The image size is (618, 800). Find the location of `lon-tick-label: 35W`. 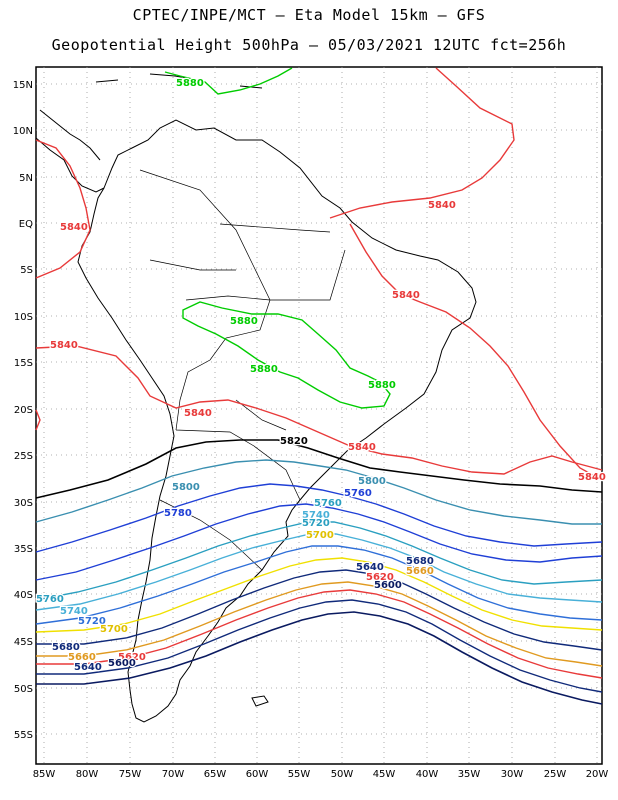

lon-tick-label: 35W is located at coordinates (469, 774).